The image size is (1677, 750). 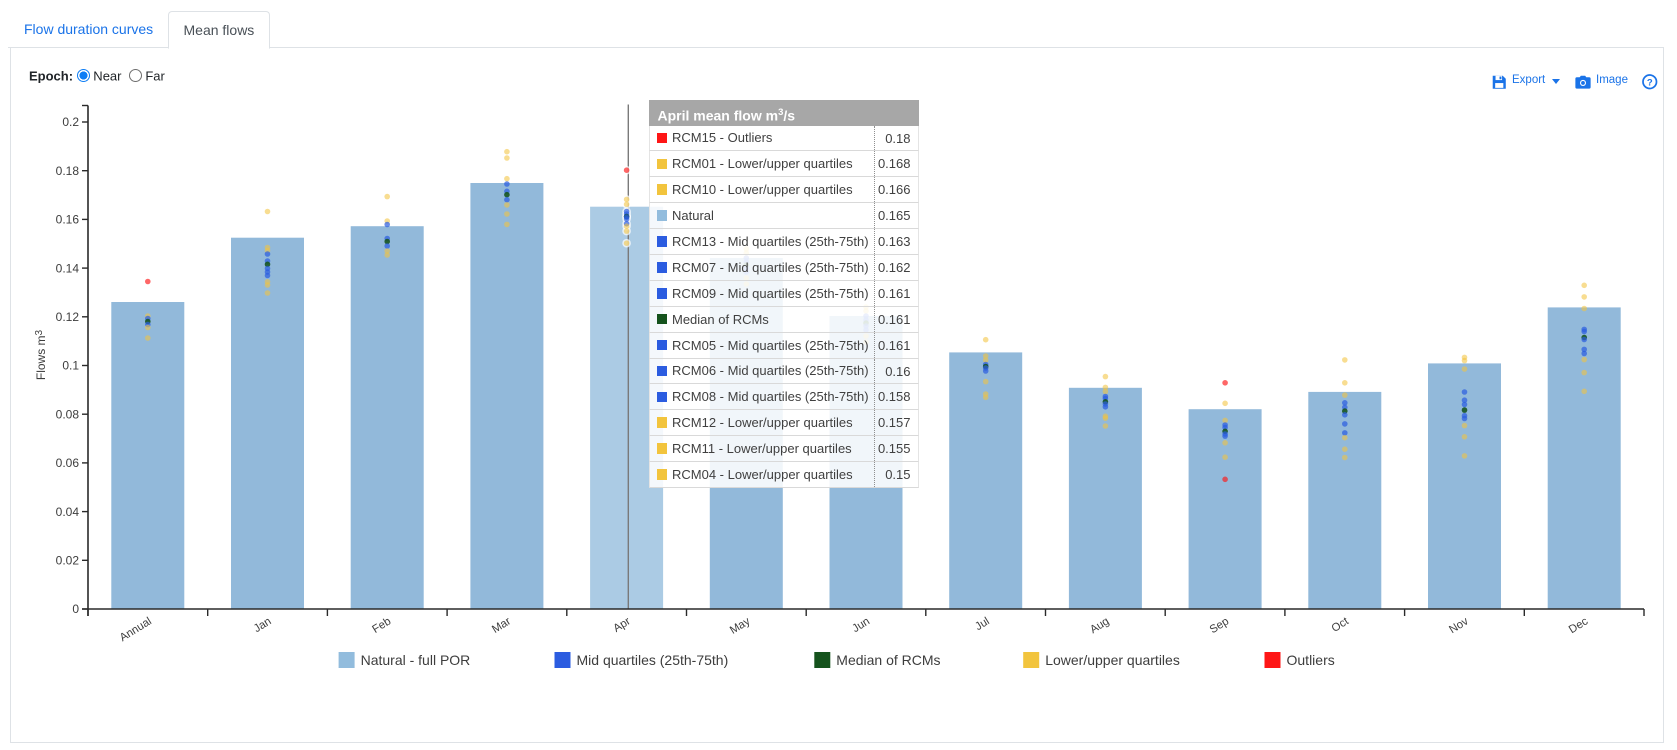 I want to click on svg-text: Outliers, so click(x=1311, y=660).